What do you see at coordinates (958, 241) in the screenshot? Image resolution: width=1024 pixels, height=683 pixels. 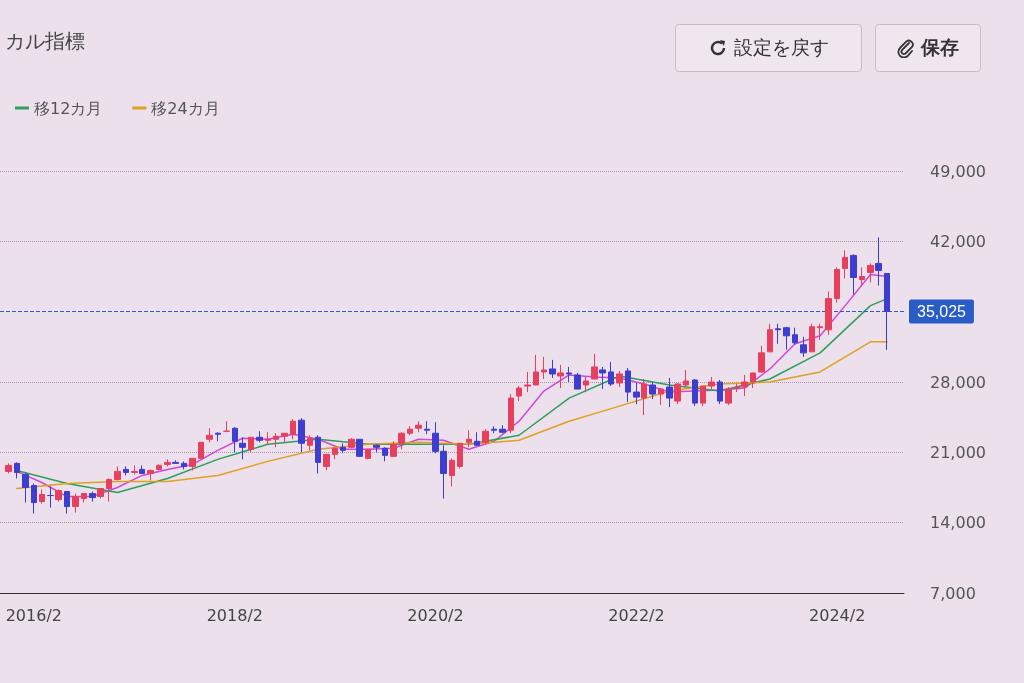 I see `y-tick-label: 42,000` at bounding box center [958, 241].